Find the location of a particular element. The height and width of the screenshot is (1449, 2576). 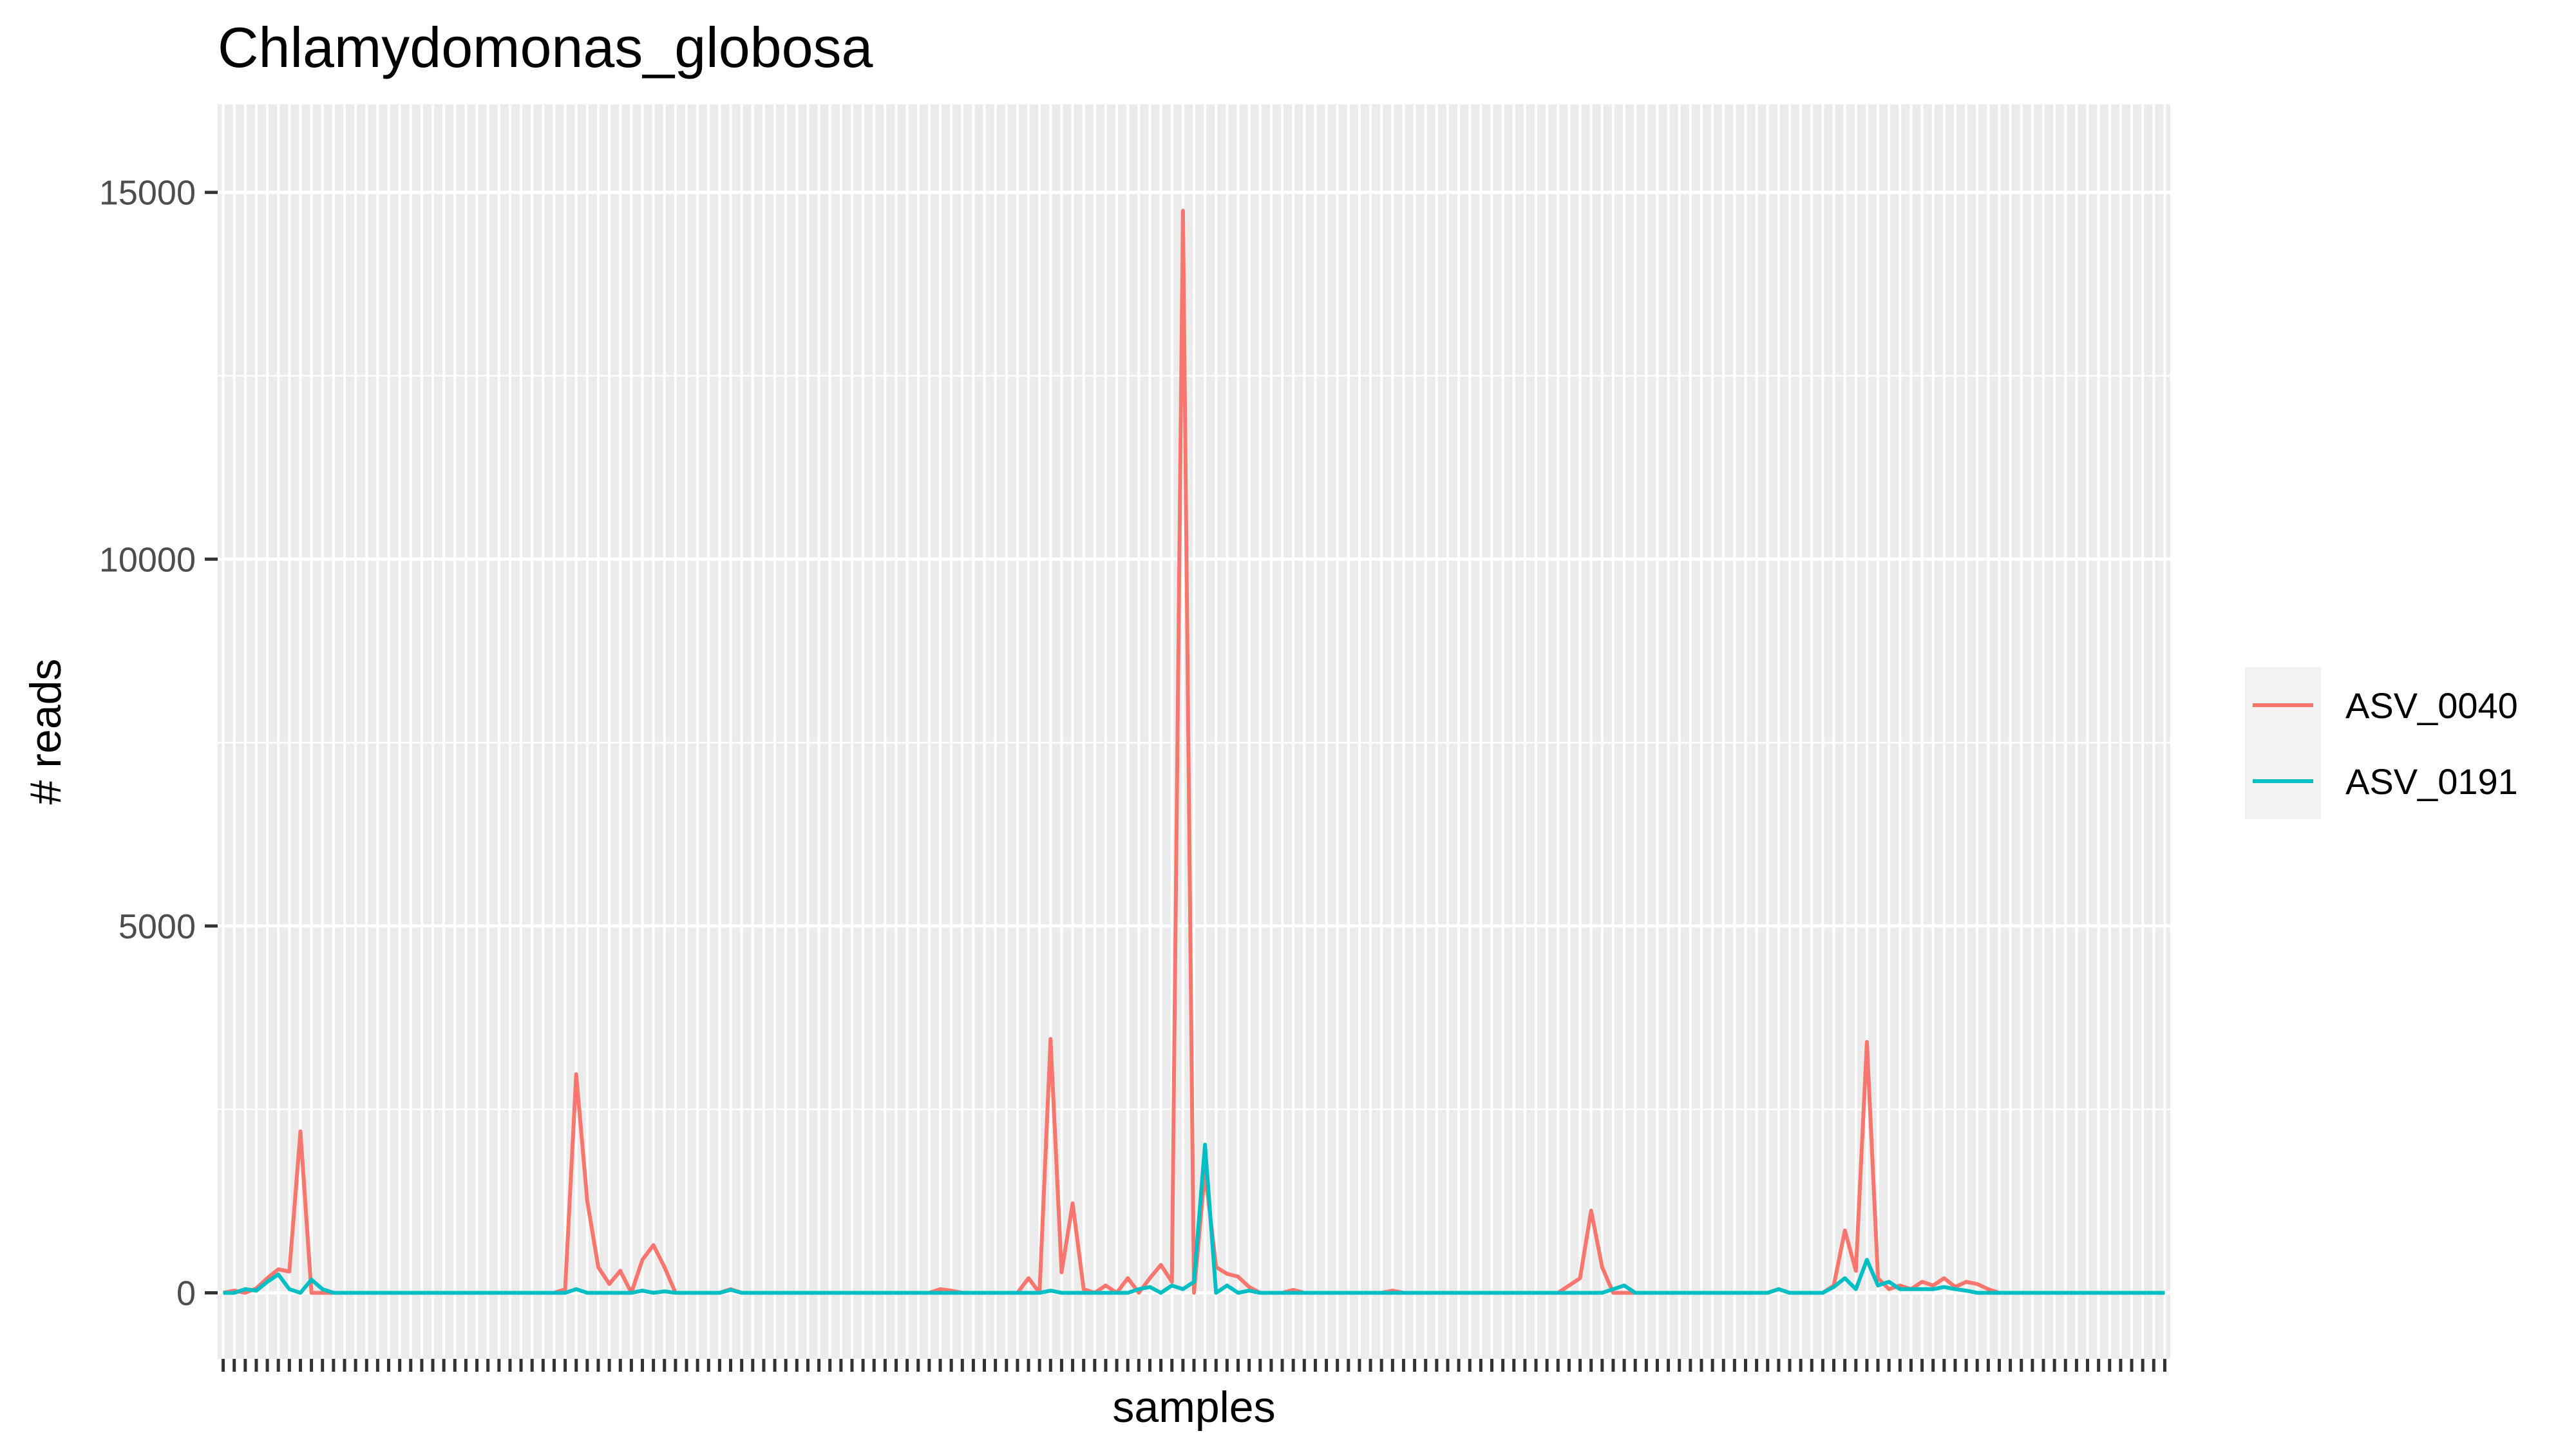

legend: ASV_0040 ASV_0191 is located at coordinates (2381, 743).